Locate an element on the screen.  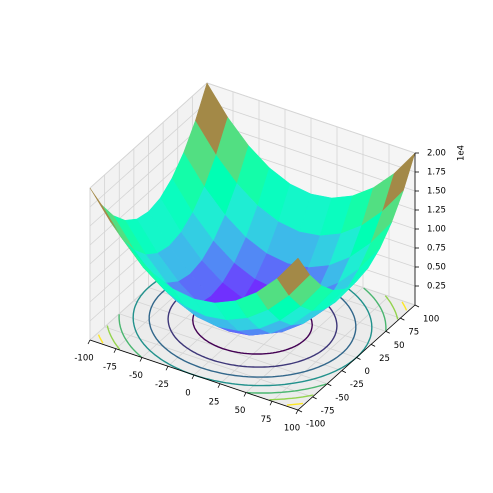
y-tick-label: -100 is located at coordinates (315, 425).